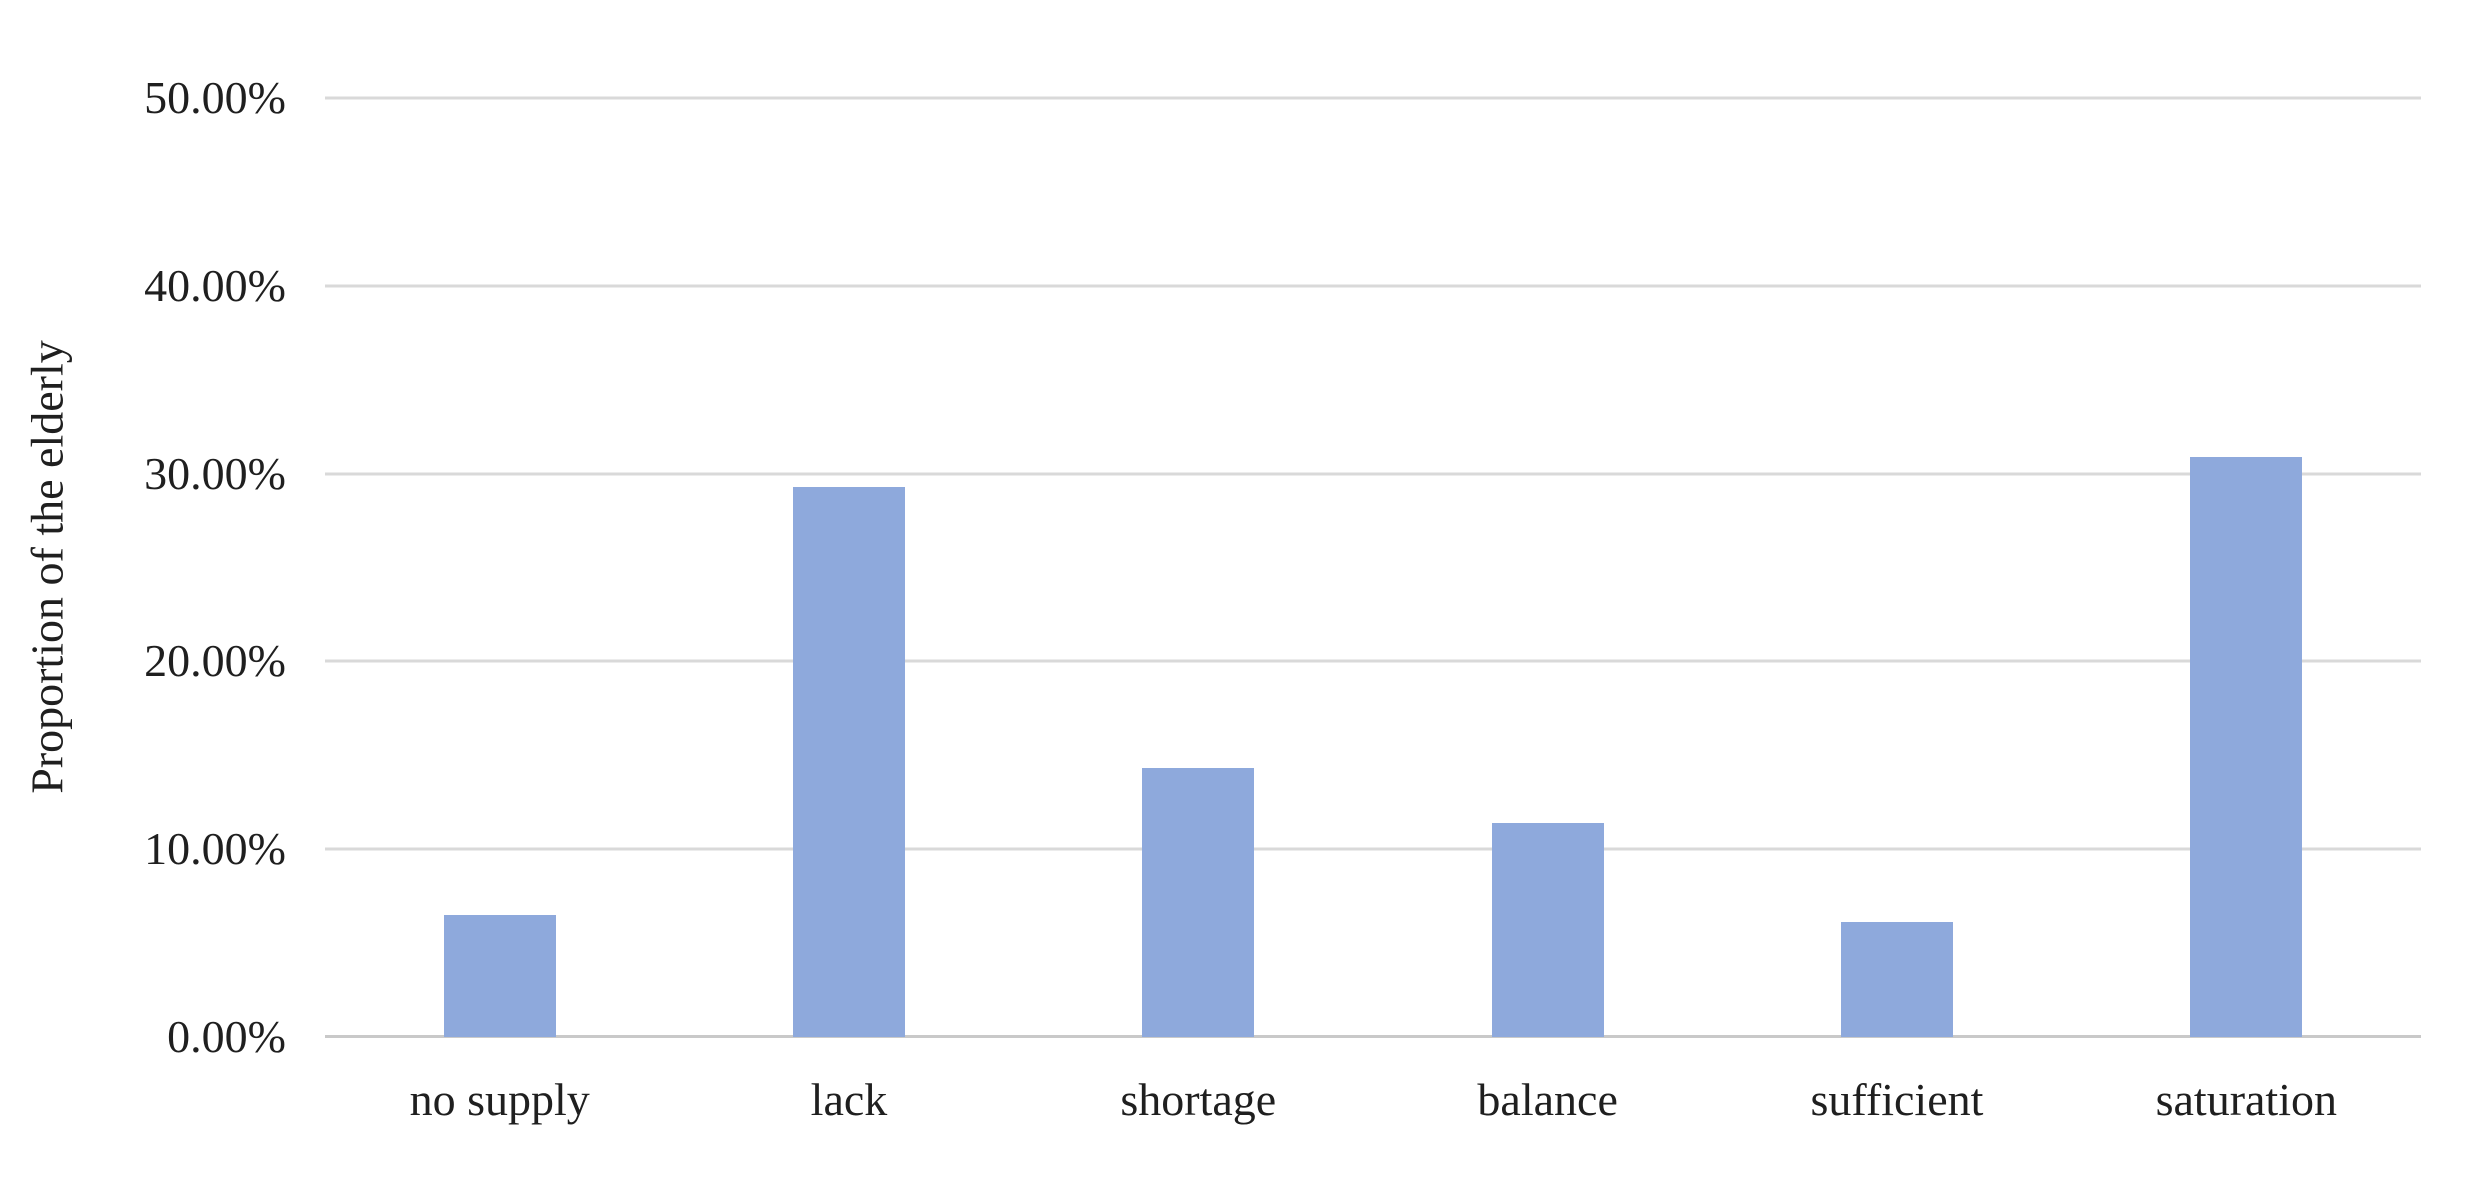  Describe the element at coordinates (215, 473) in the screenshot. I see `y-tick-label: 30.00%` at that location.